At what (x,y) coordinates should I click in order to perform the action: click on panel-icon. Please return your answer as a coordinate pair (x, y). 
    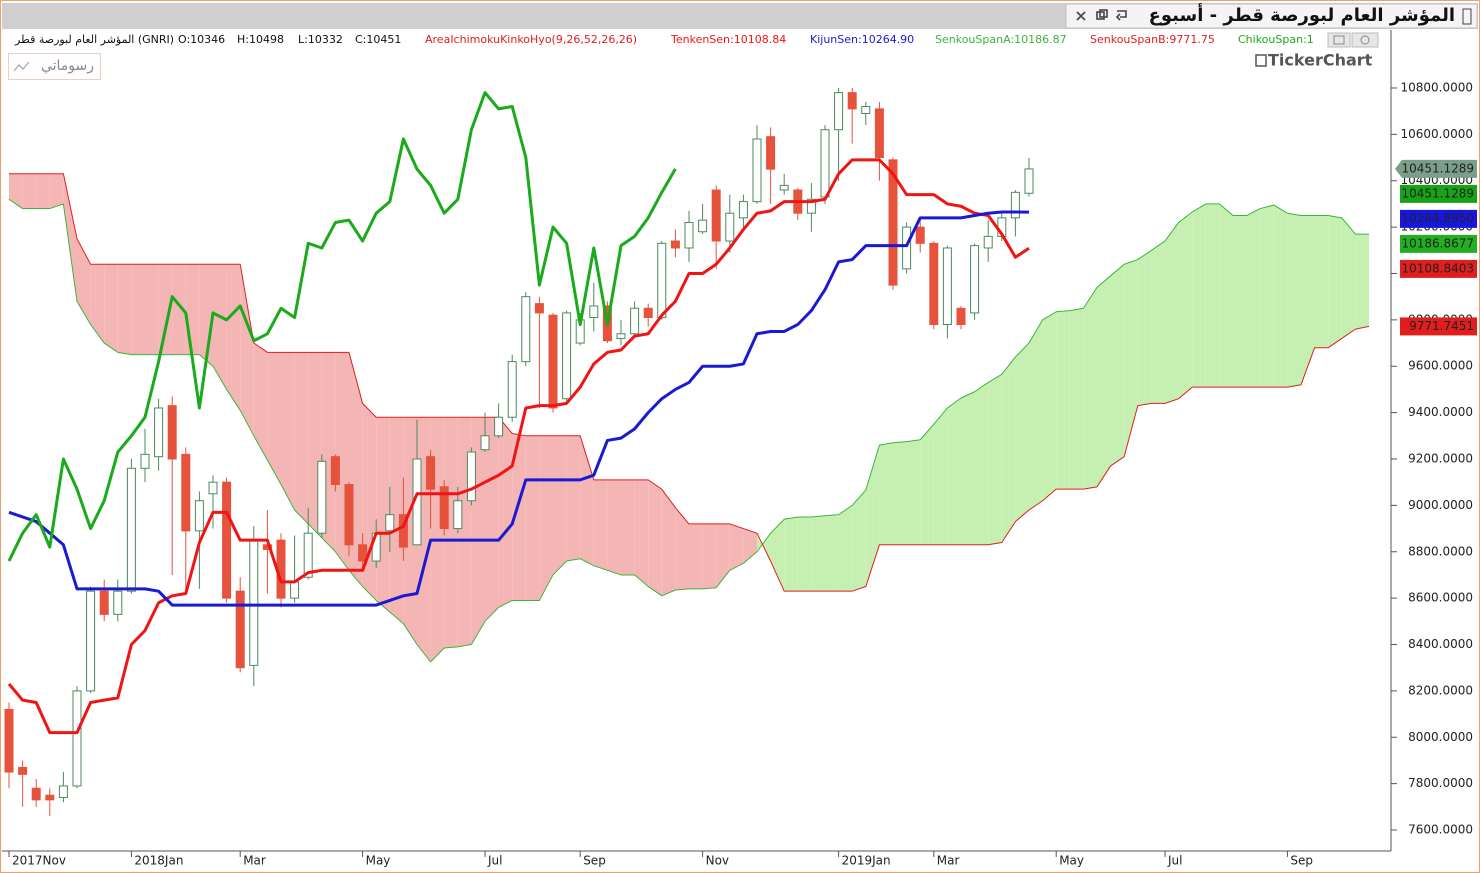
    Looking at the image, I should click on (1339, 40).